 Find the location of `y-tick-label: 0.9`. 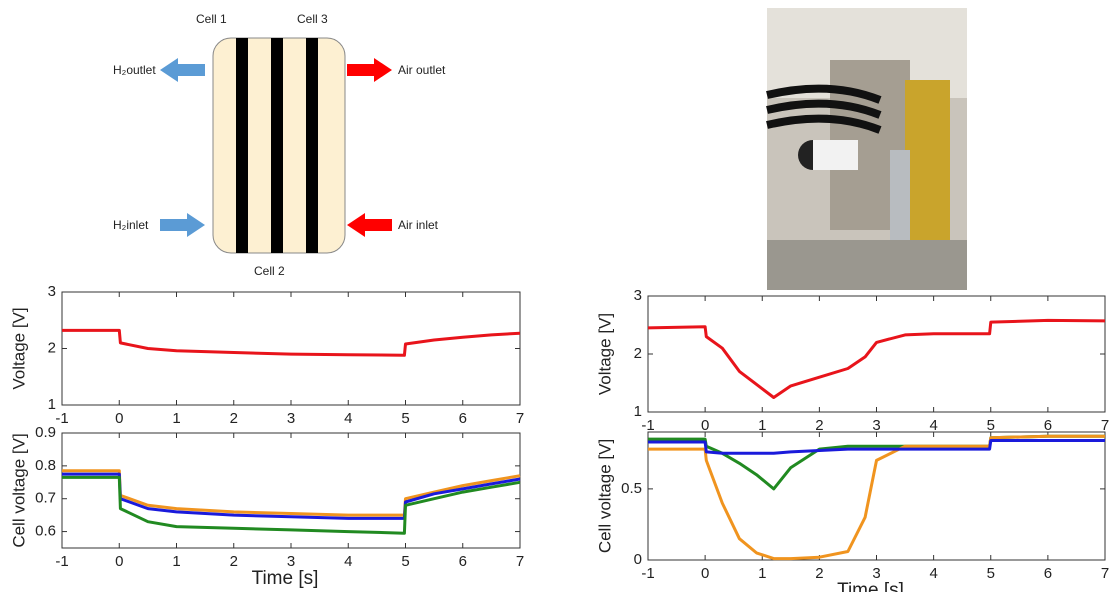

y-tick-label: 0.9 is located at coordinates (45, 432).